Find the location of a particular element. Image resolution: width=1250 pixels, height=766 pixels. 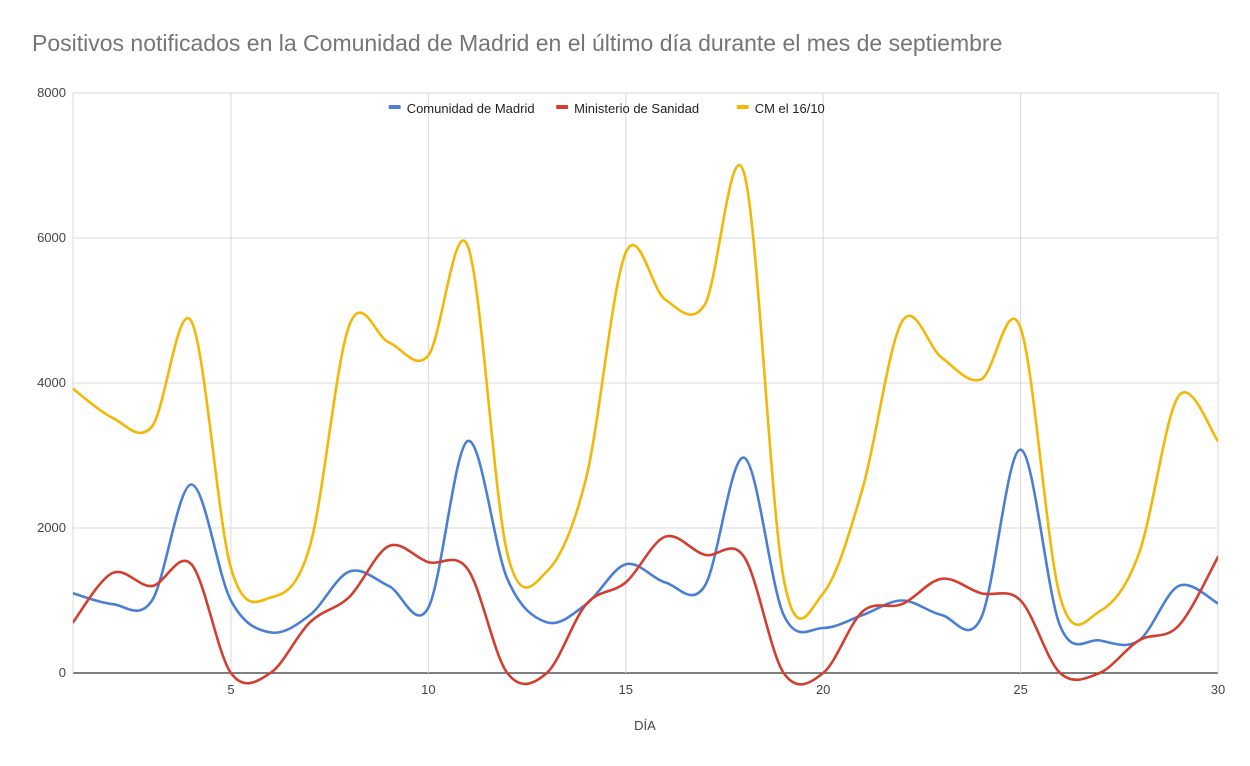

legend-label: Comunidad de Madrid is located at coordinates (471, 108).